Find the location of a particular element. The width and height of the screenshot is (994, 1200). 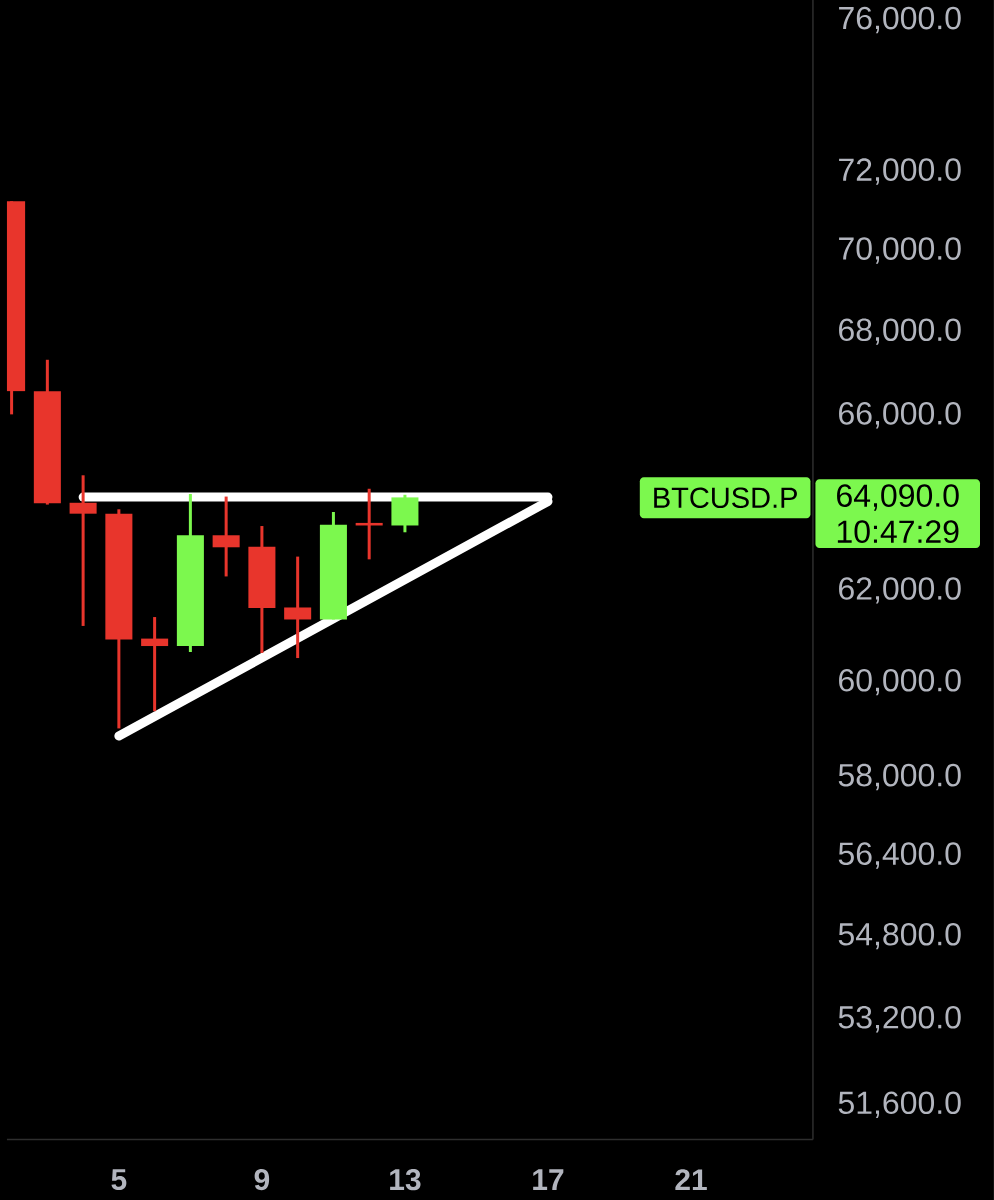

y-tick-label: 54,800.0 is located at coordinates (899, 936).